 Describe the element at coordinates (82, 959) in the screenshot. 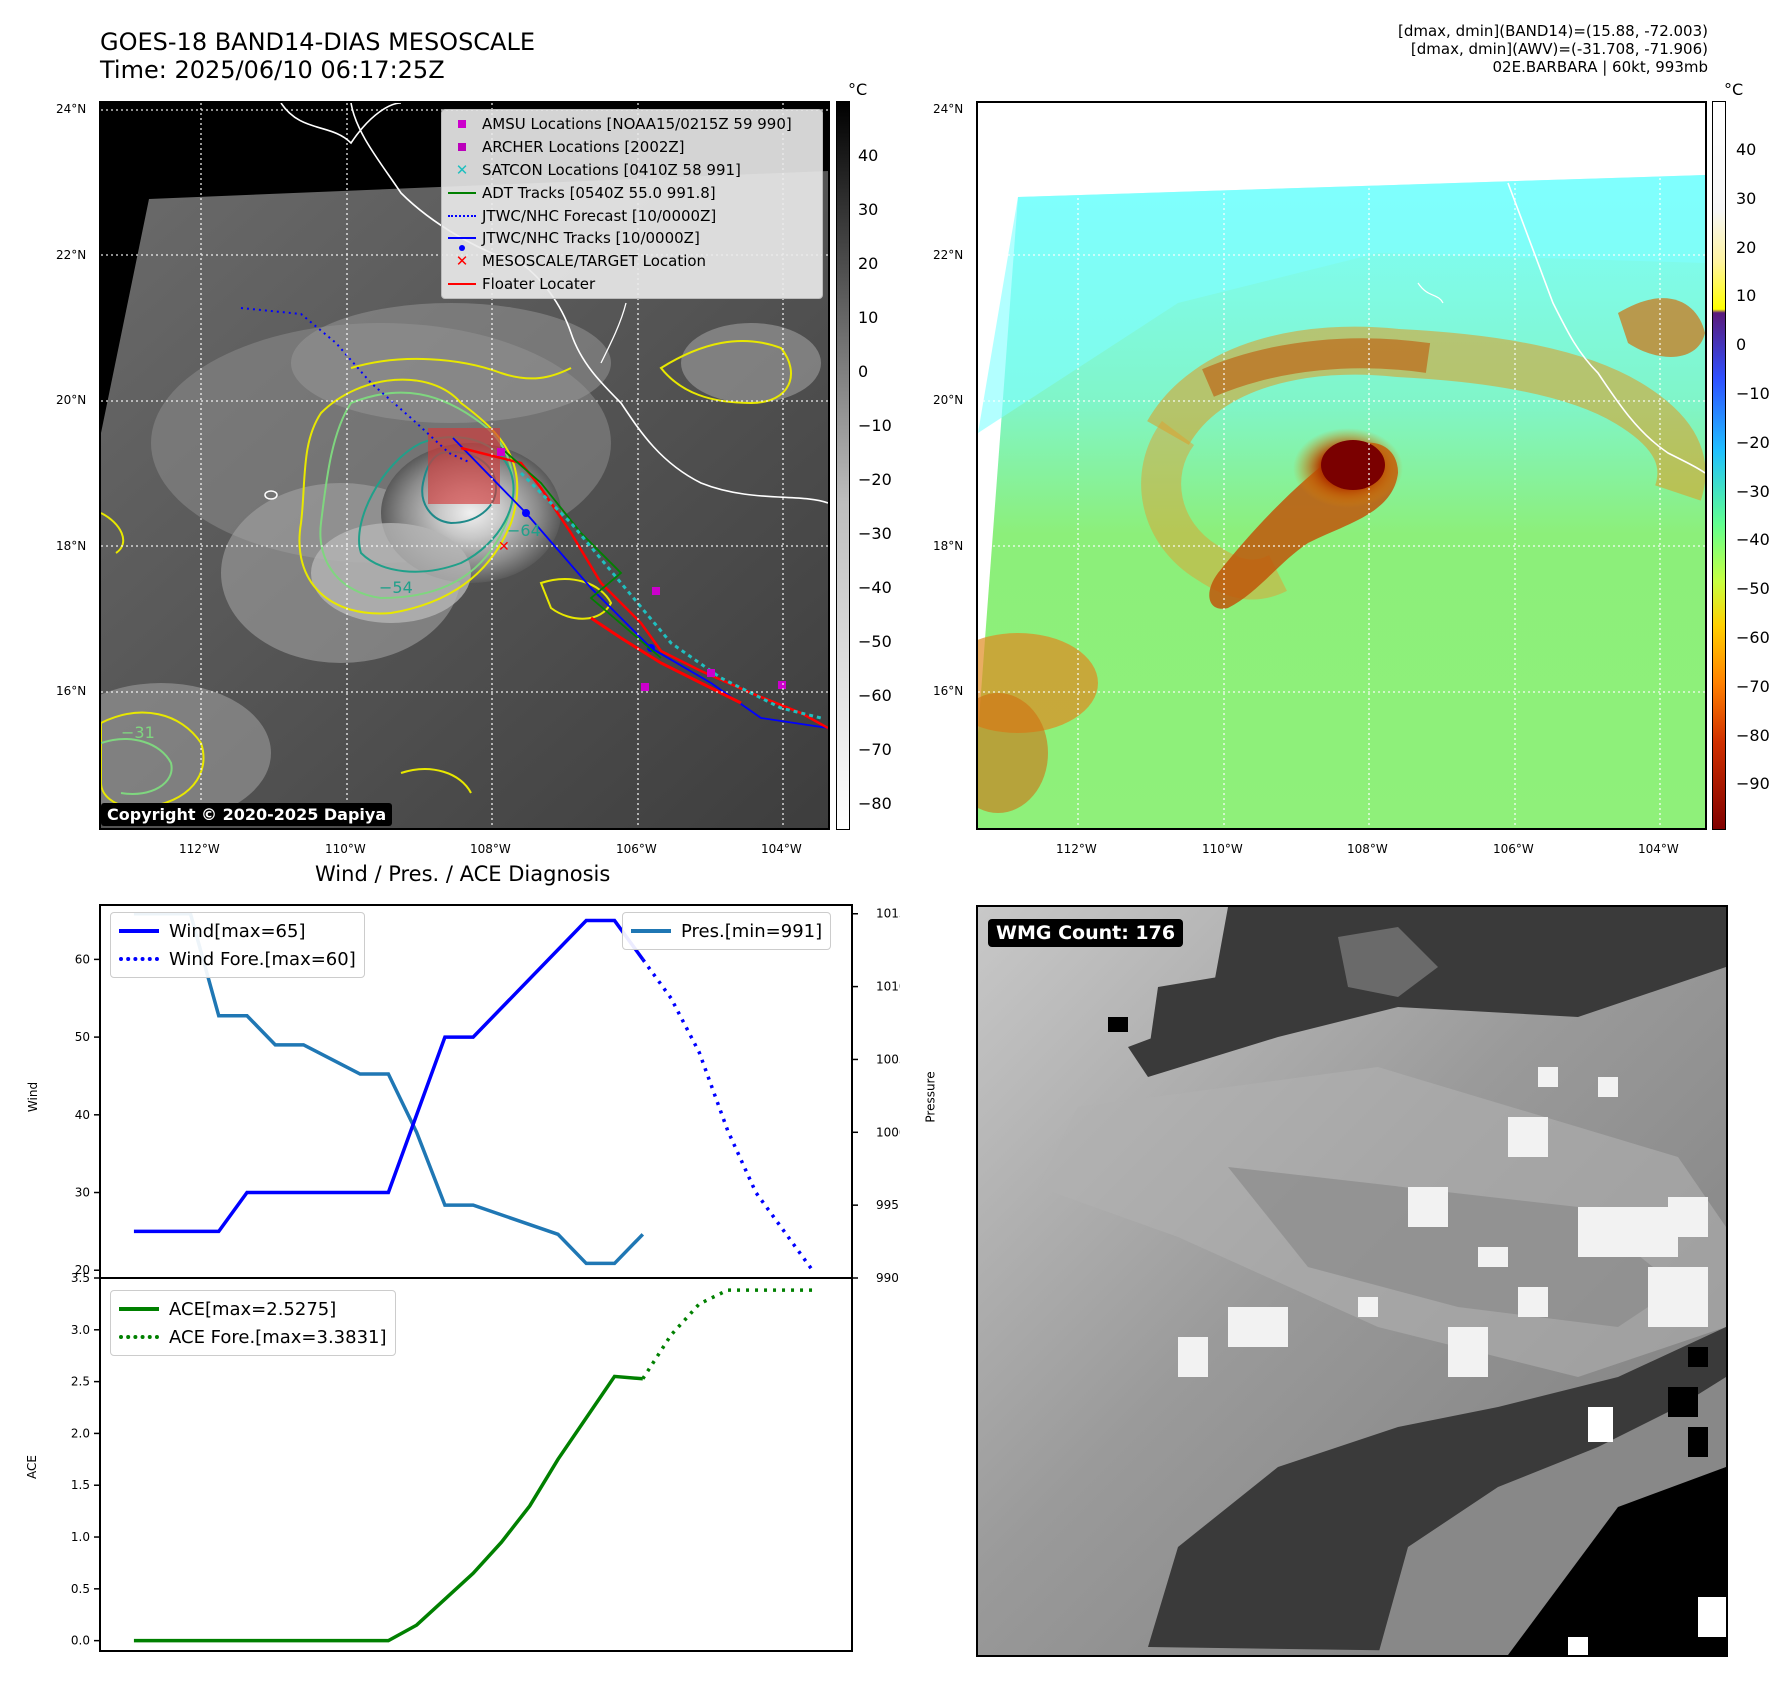

I see `y-tick-label: 60` at that location.